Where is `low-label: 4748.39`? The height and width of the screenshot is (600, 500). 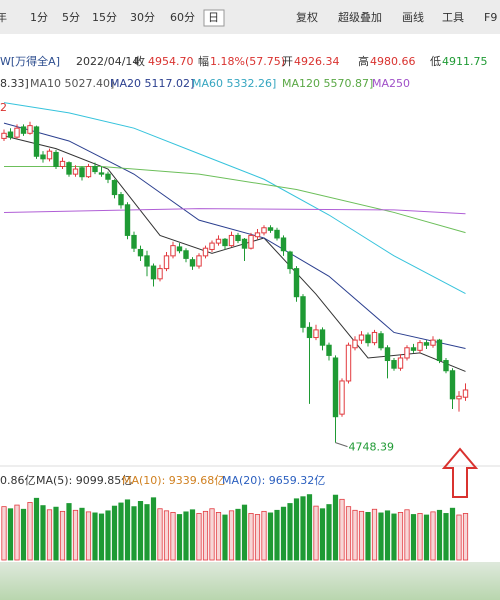
low-label: 4748.39 is located at coordinates (372, 447).